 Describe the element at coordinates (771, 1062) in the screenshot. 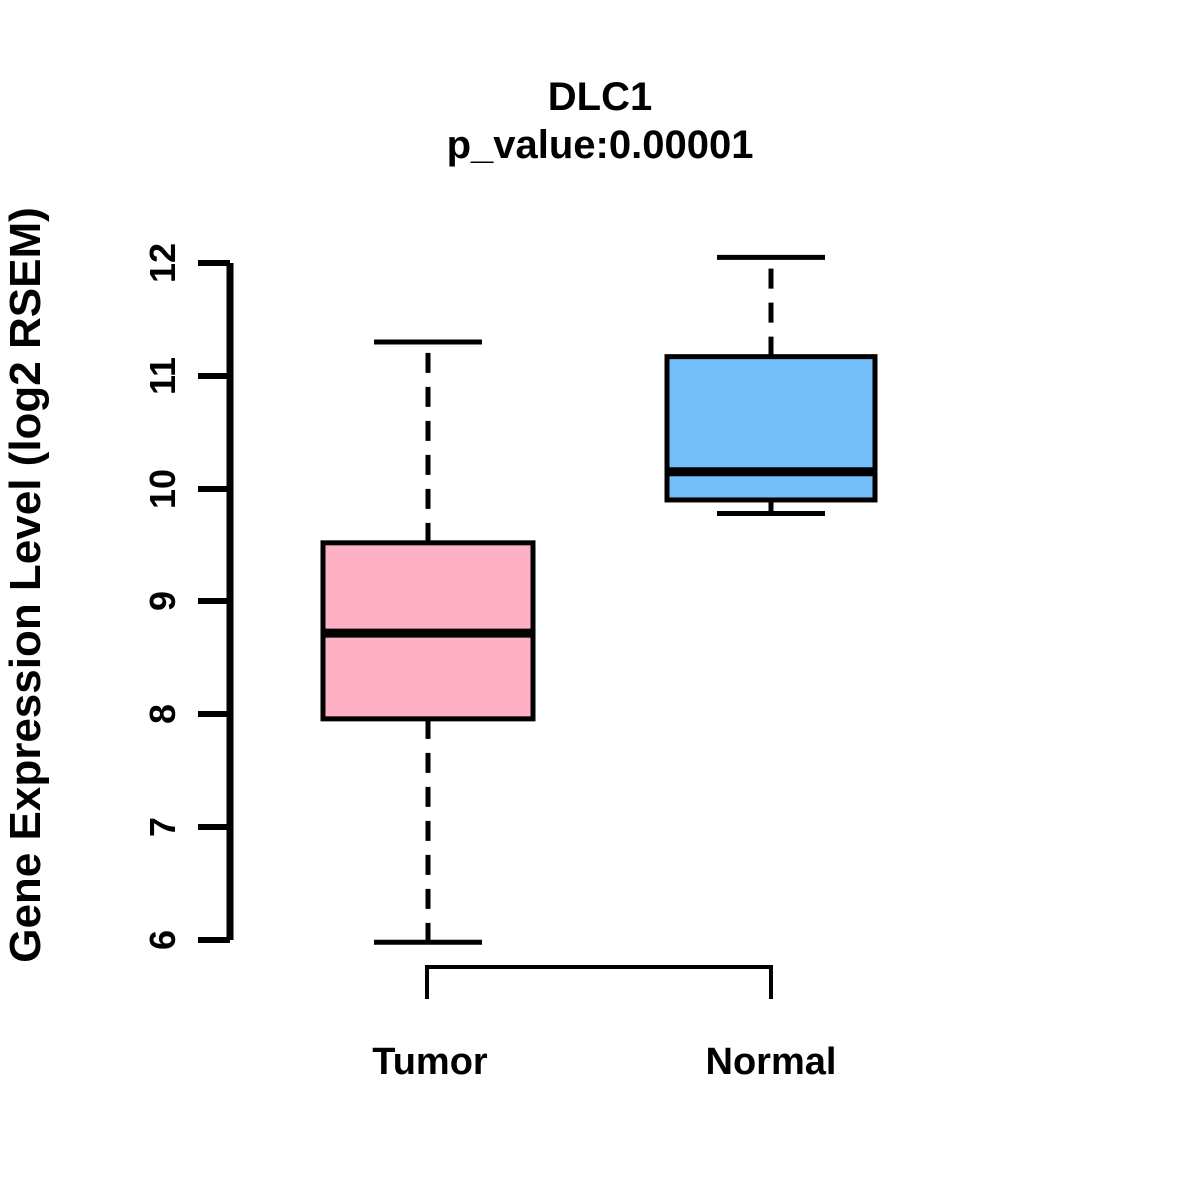

I see `x-tick-label-normal: Normal` at that location.